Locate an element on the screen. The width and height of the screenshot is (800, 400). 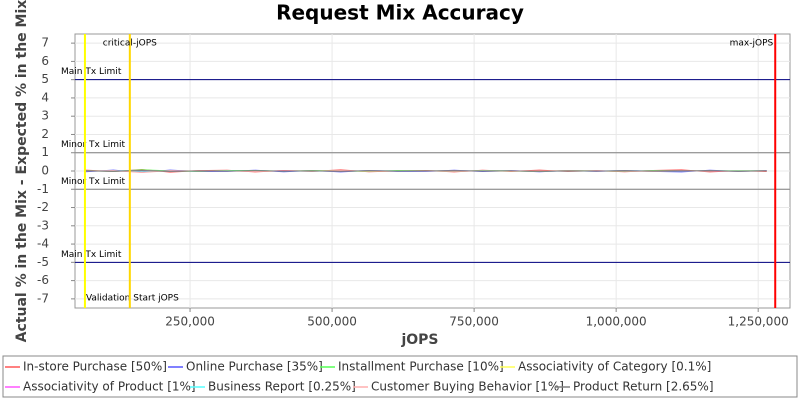
marker-label: max-jOPS is located at coordinates (752, 44).